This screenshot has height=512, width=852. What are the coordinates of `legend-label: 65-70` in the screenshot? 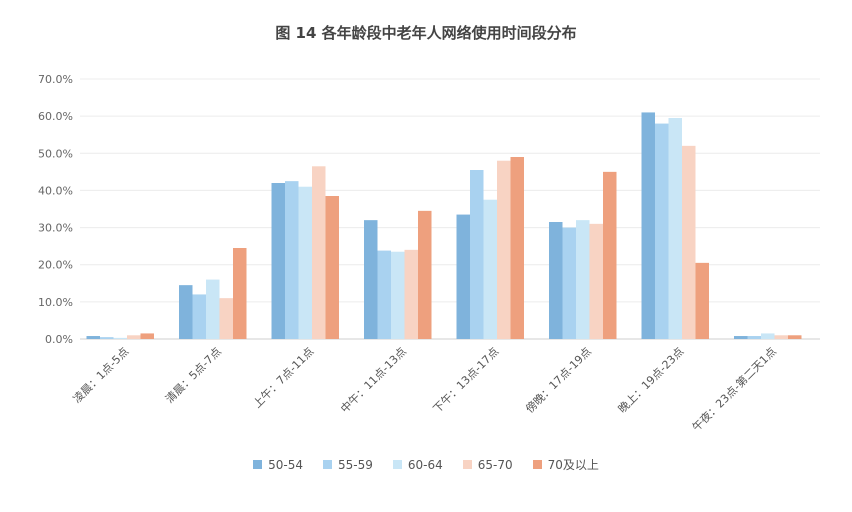 It's located at (495, 464).